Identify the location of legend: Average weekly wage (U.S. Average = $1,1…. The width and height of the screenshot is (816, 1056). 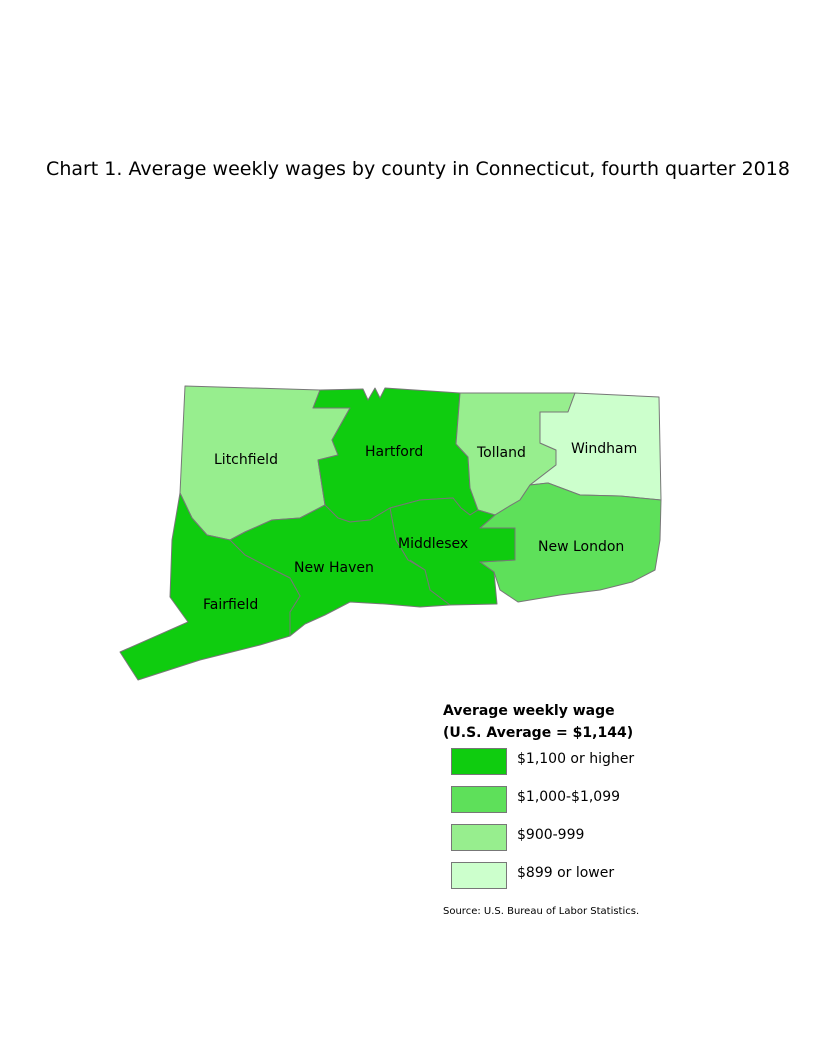
(573, 800).